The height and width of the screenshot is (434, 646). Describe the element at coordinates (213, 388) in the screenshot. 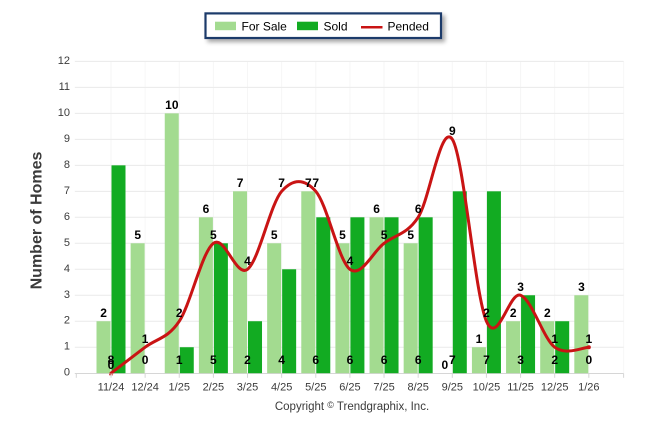

I see `svg-text: 2/25` at that location.